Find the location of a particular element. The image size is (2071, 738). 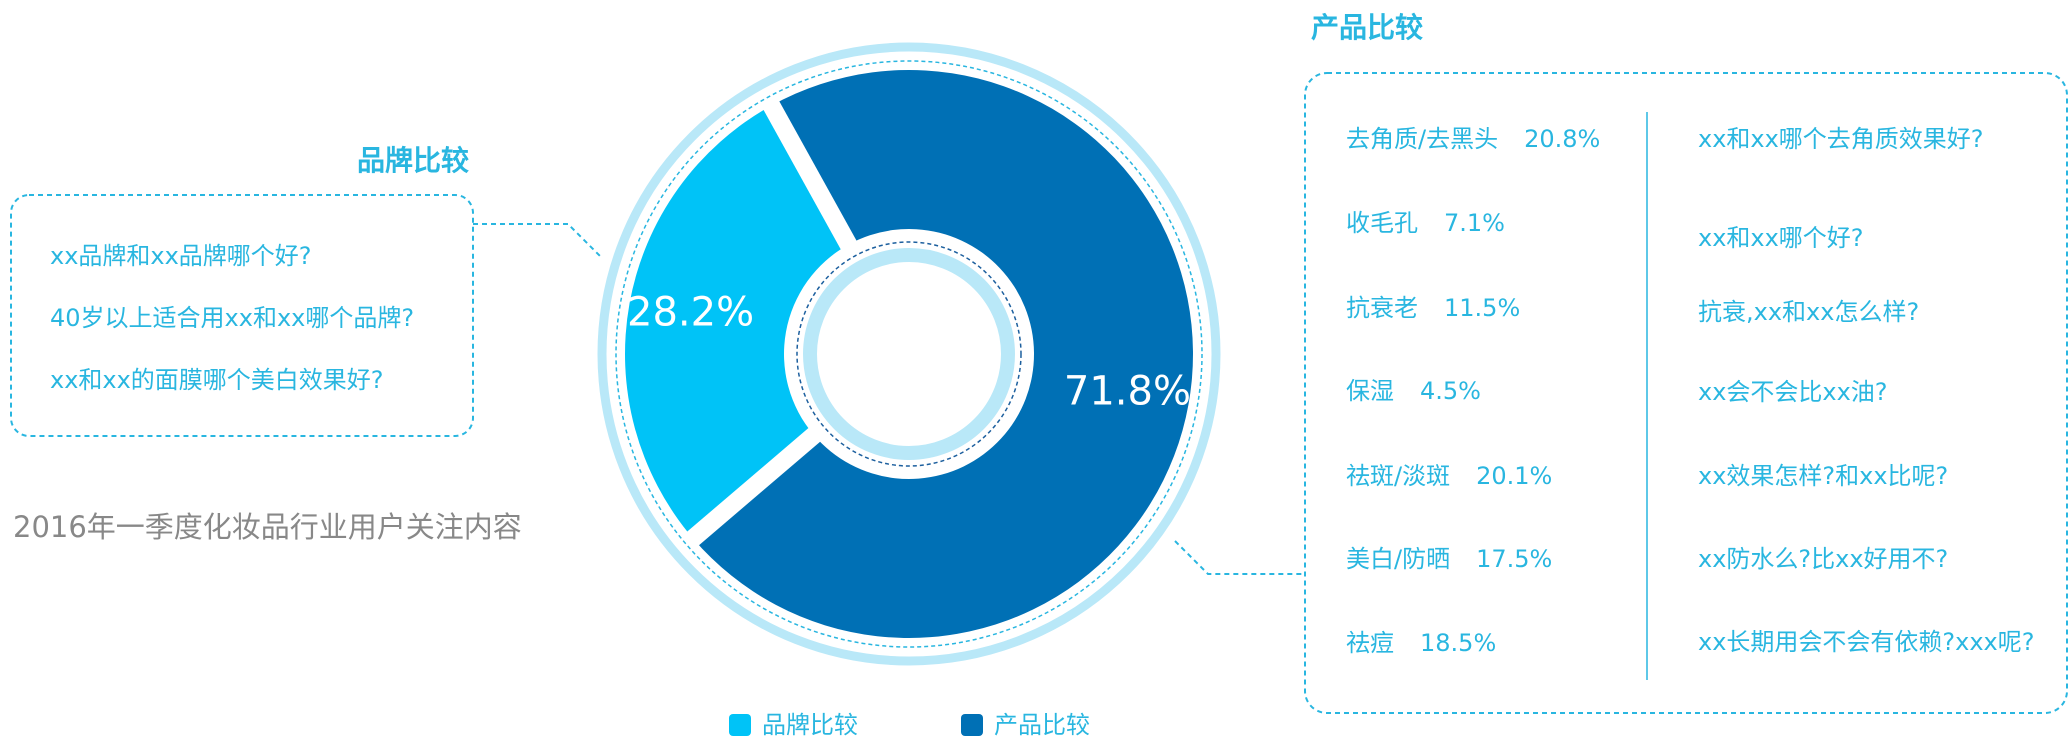

donut-slice is located at coordinates (736, 322).